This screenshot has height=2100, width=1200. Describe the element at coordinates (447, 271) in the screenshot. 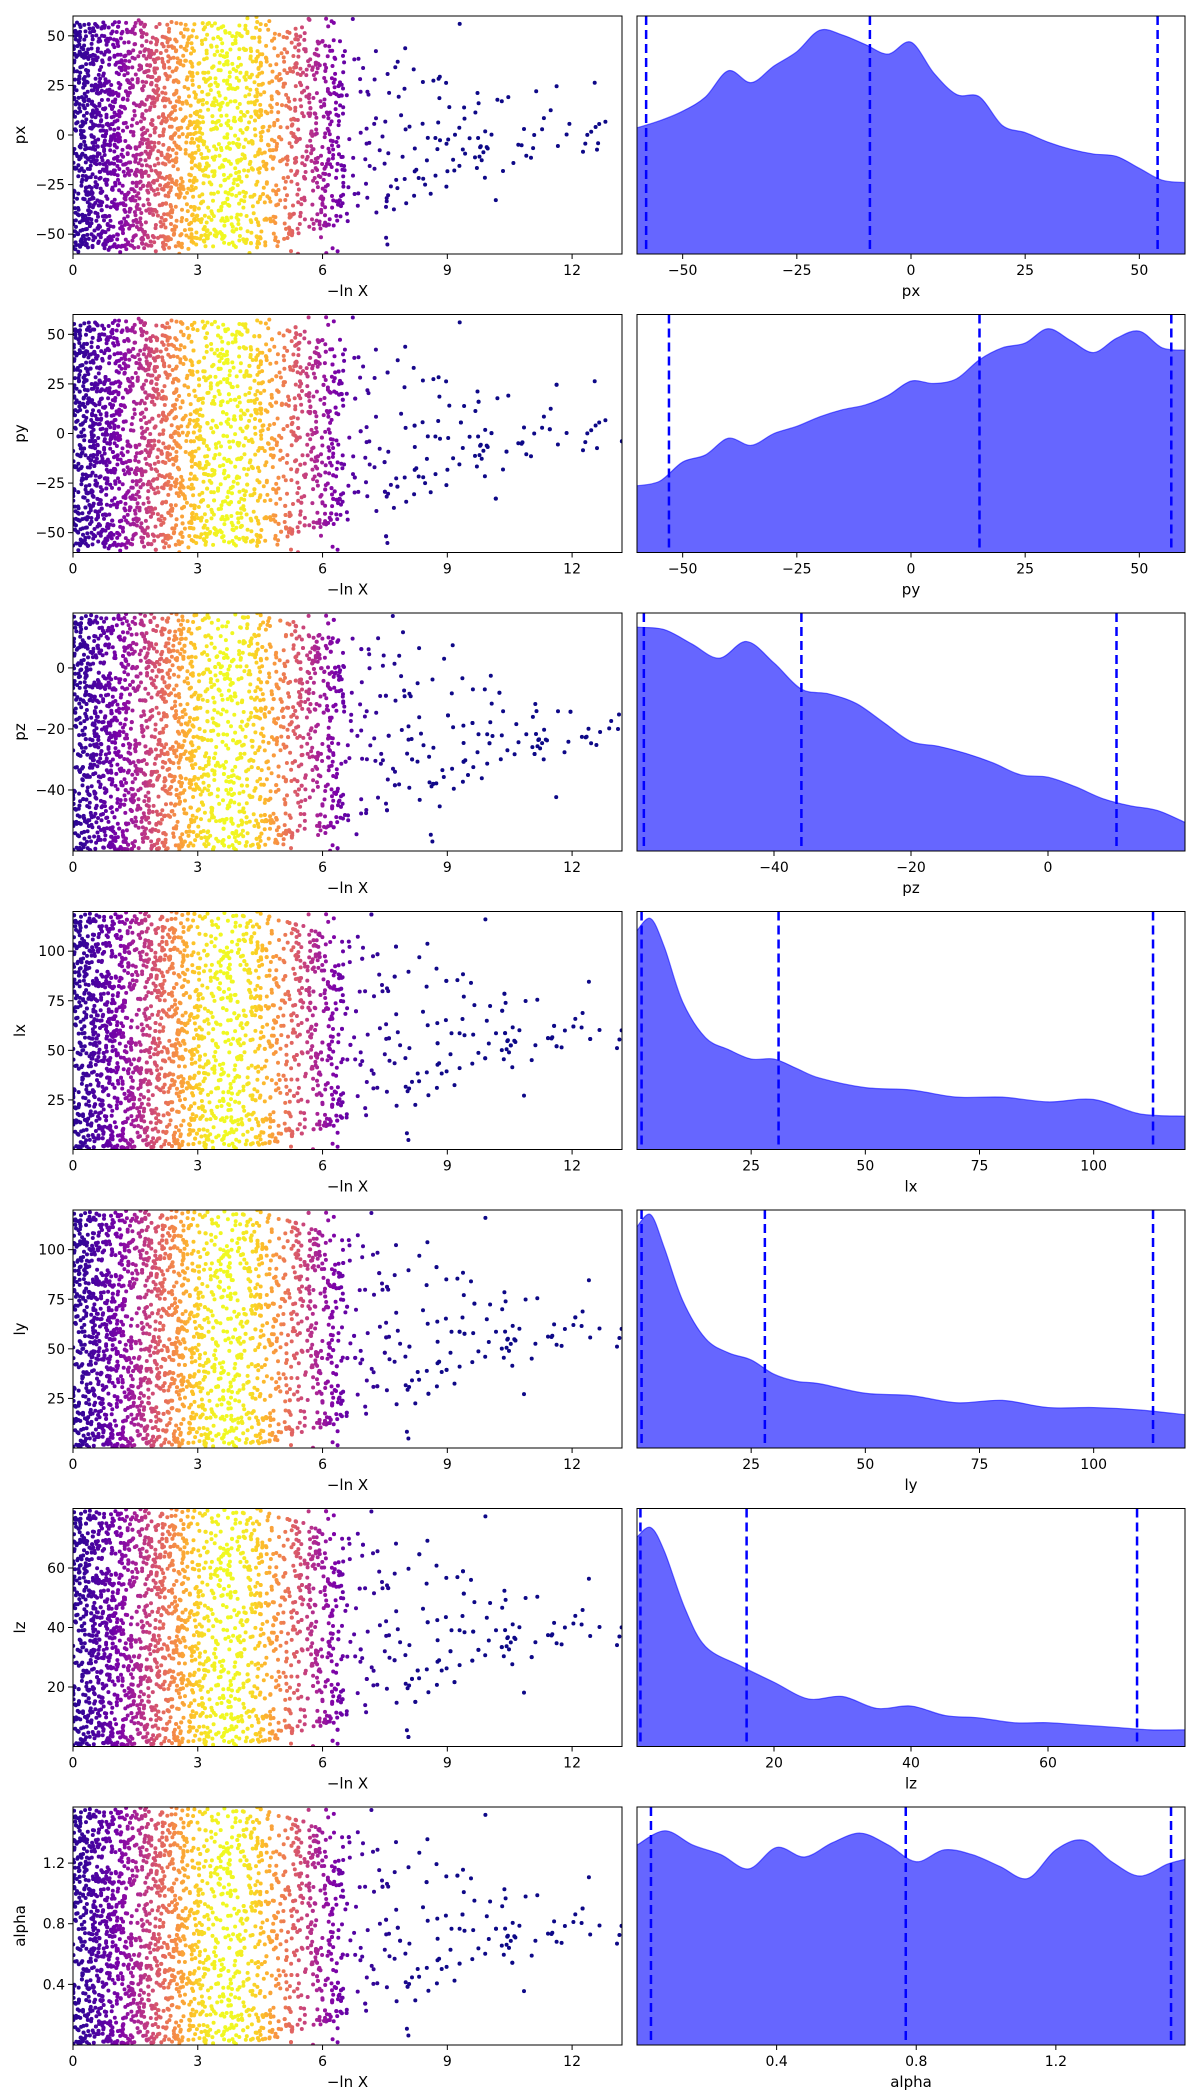

I see `x-tick-label: 9` at that location.